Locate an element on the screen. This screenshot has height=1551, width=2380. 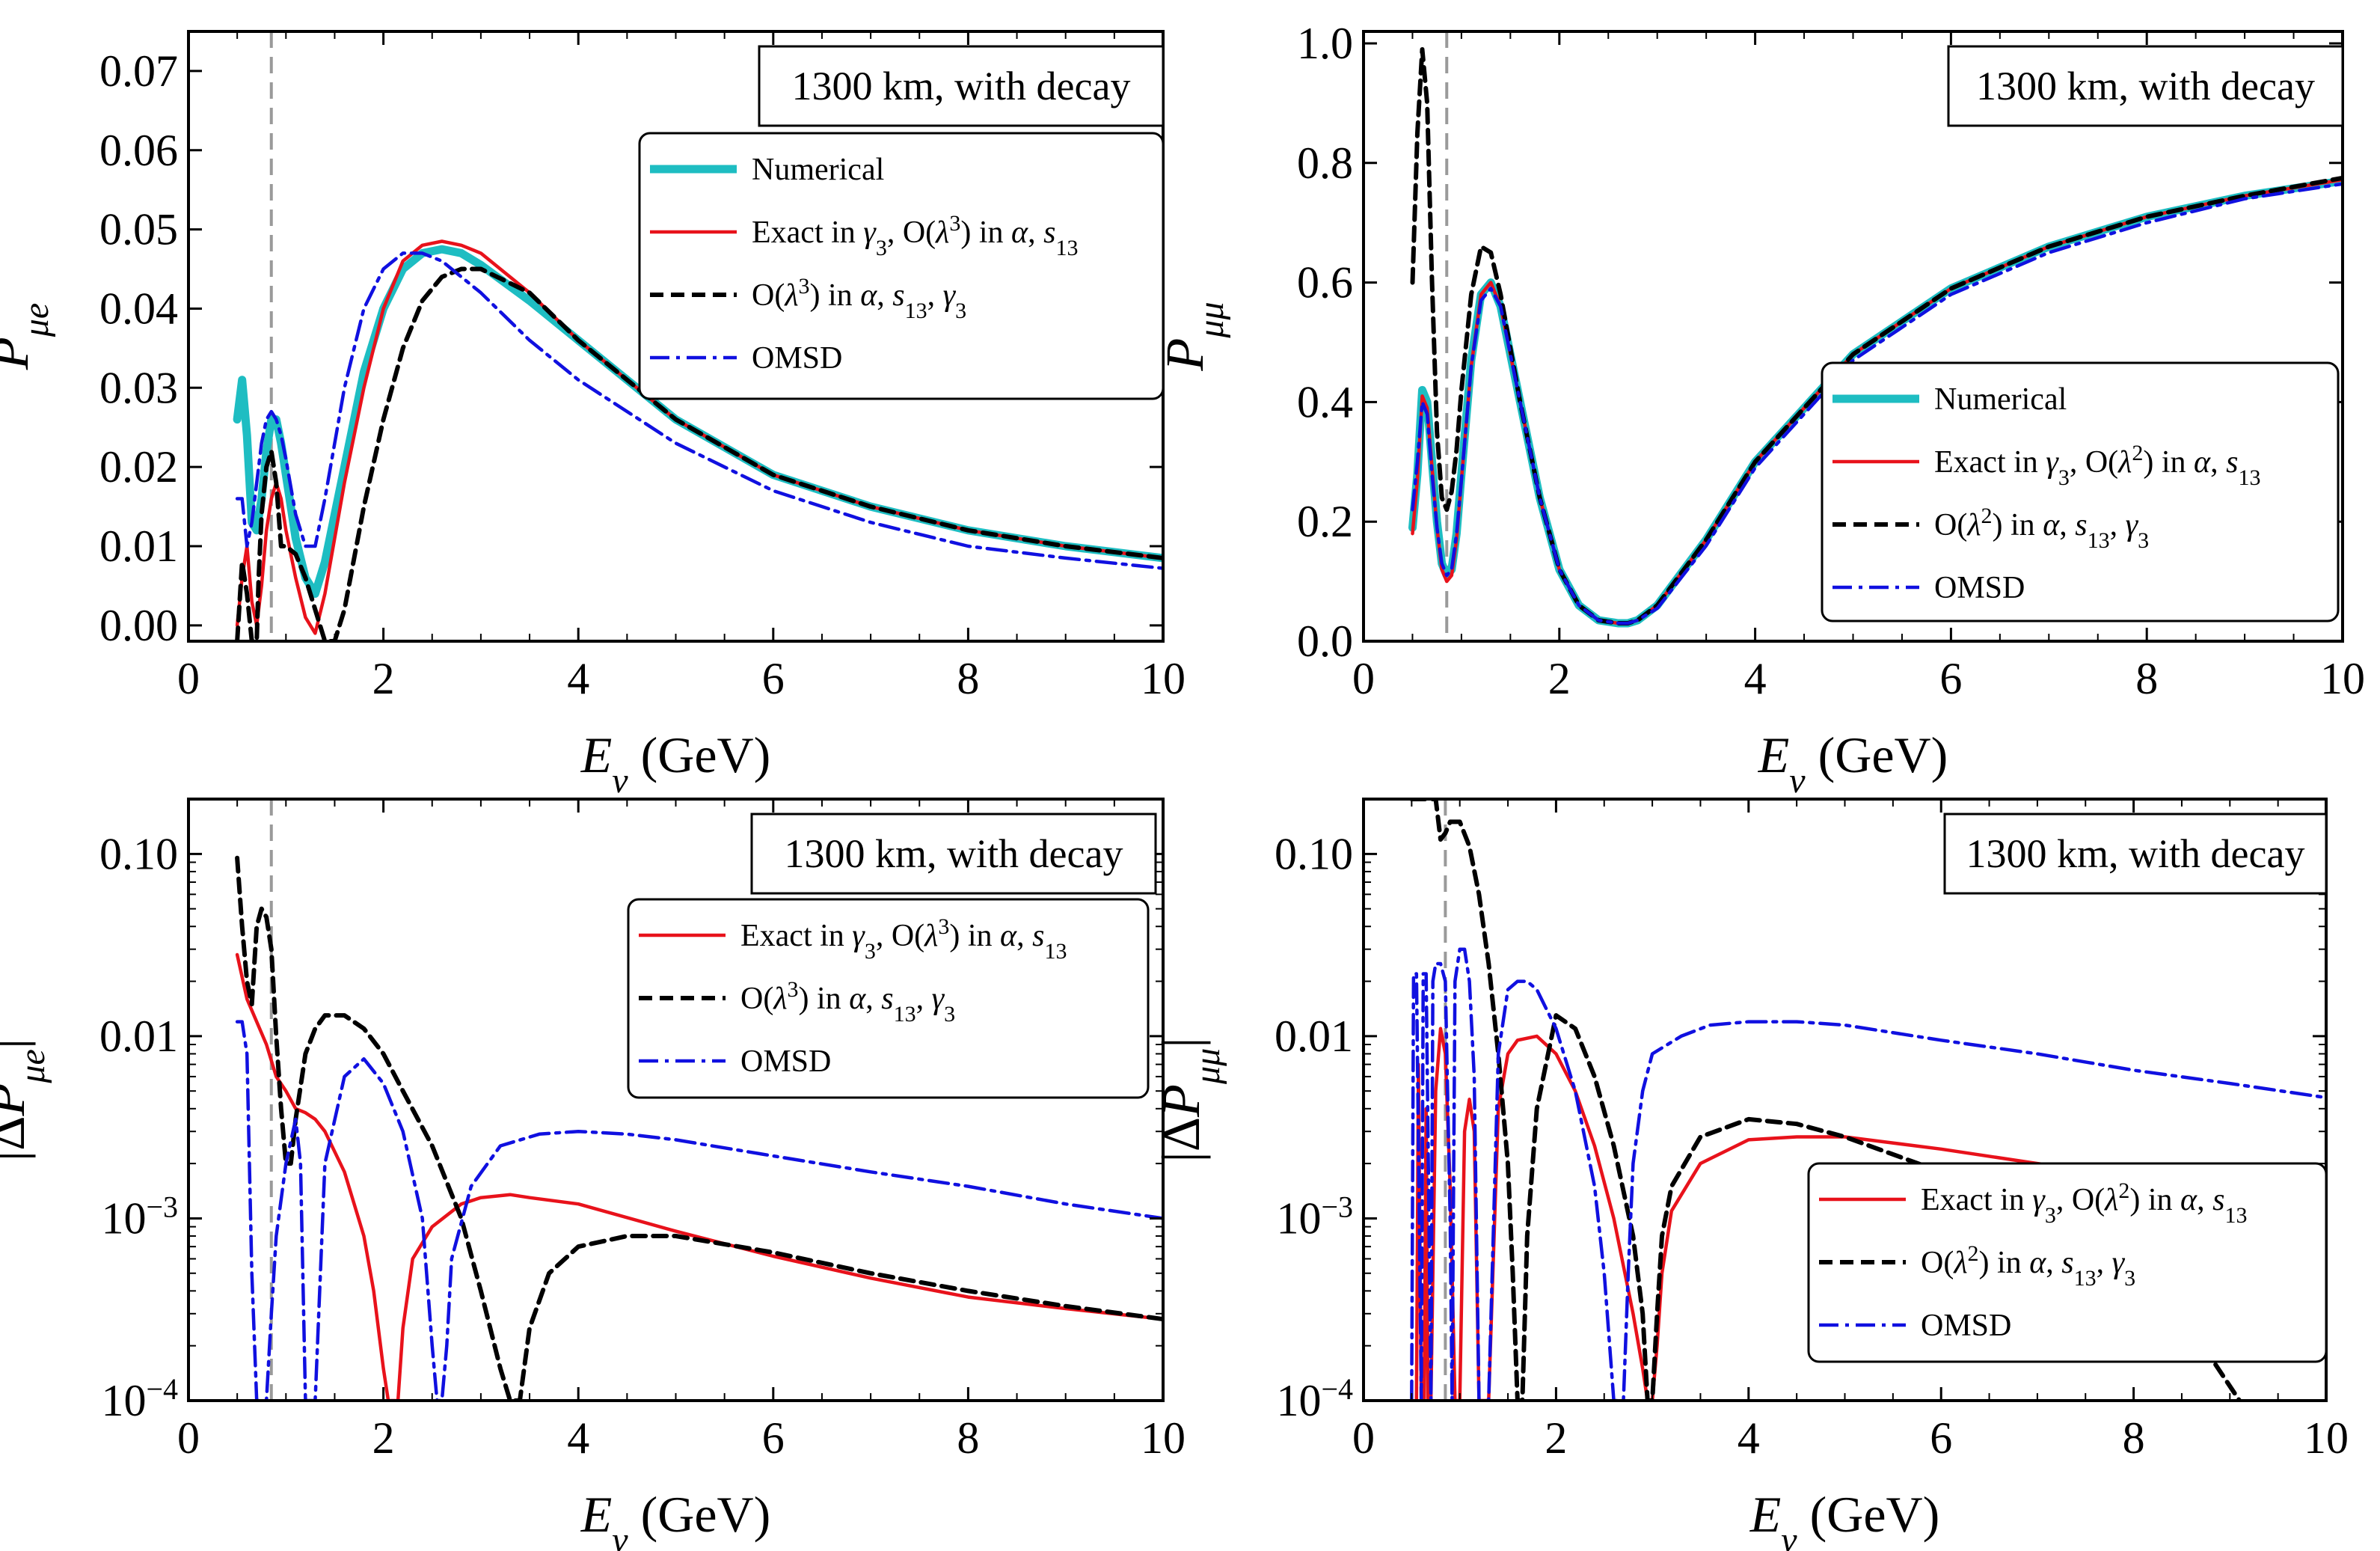
y-tick-label: 0.04 is located at coordinates (138, 308).